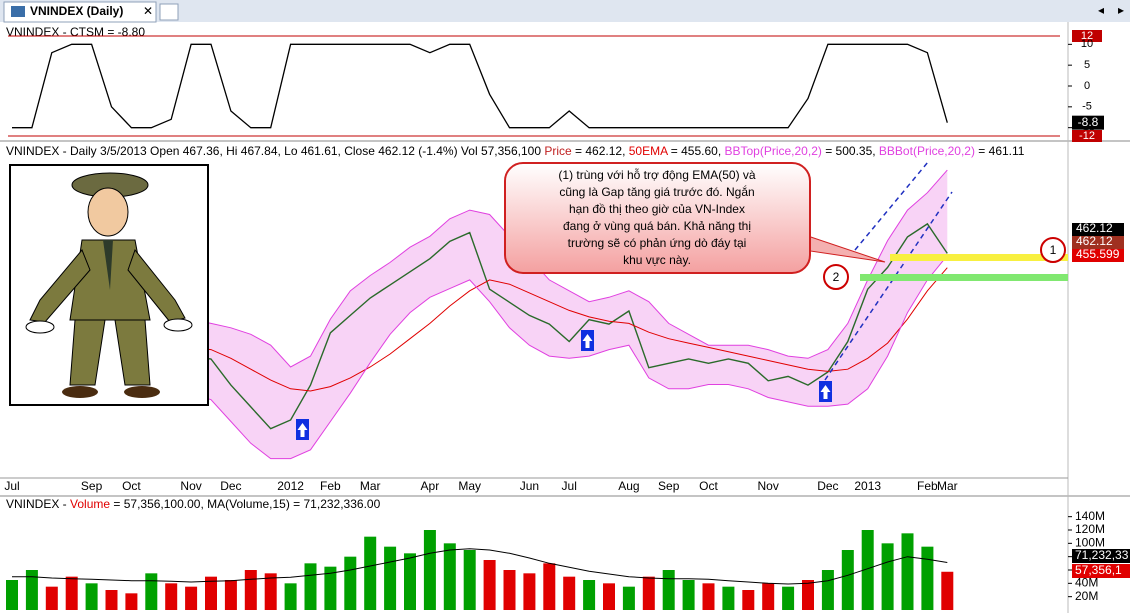 Image resolution: width=1130 pixels, height=613 pixels. What do you see at coordinates (600, 151) in the screenshot?
I see `header-part: = 462.12,` at bounding box center [600, 151].